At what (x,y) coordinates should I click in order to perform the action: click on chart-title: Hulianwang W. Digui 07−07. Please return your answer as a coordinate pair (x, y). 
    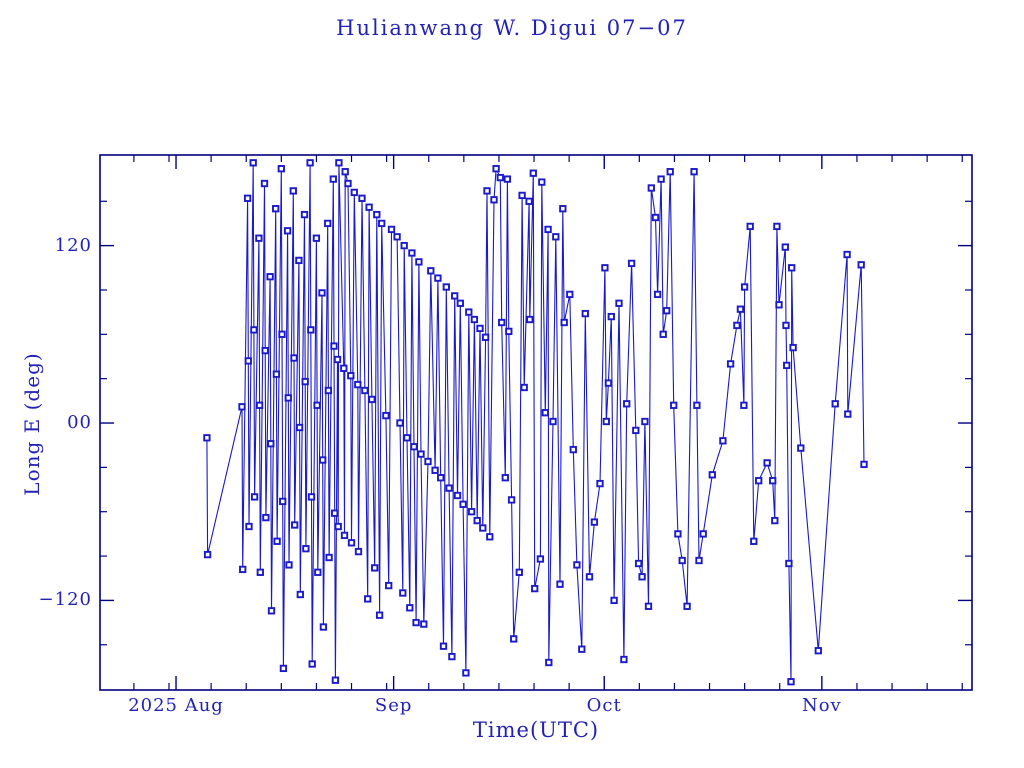
    Looking at the image, I should click on (512, 28).